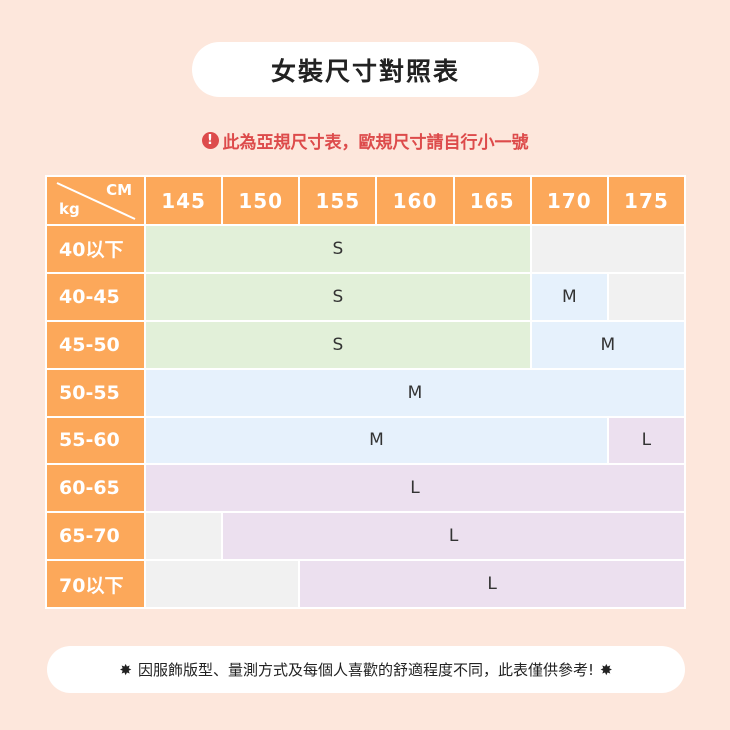 The height and width of the screenshot is (730, 730). I want to click on note-text: 因服飾版型、量測方式及每個人喜歡的舒適程度不同，此表僅供參考!, so click(366, 670).